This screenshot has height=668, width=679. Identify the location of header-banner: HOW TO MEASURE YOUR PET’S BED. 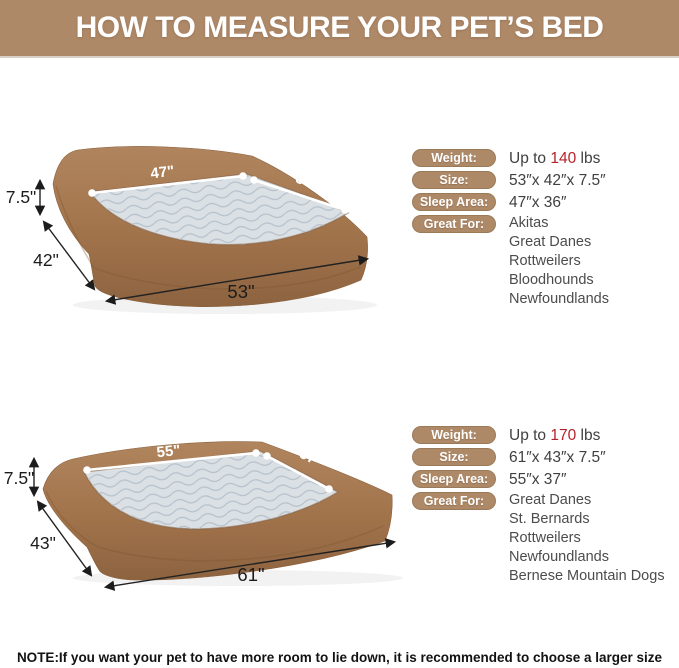
(339, 29).